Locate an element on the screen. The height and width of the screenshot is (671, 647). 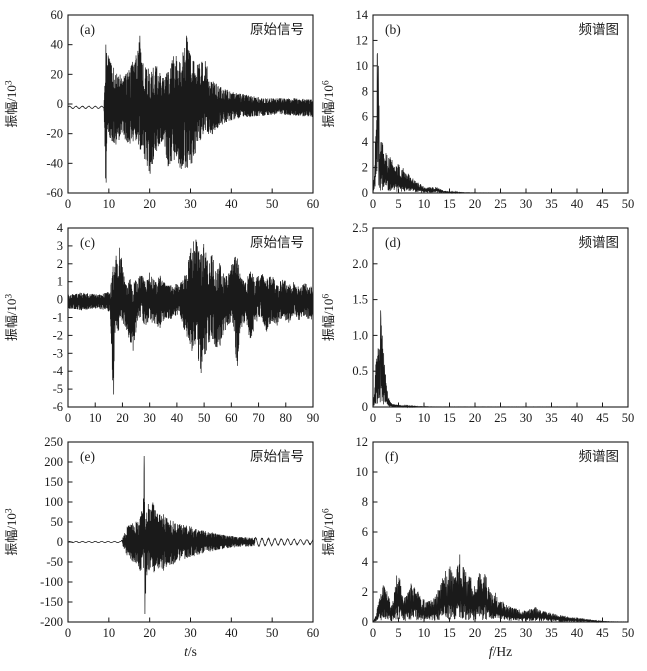
y-tick-label: 100 is located at coordinates (53, 502).